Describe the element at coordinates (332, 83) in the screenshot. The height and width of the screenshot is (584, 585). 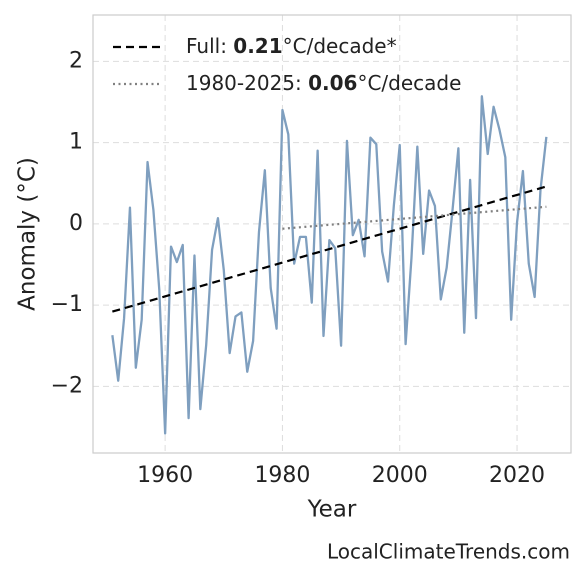
I see `legend-rate: 0.06` at that location.